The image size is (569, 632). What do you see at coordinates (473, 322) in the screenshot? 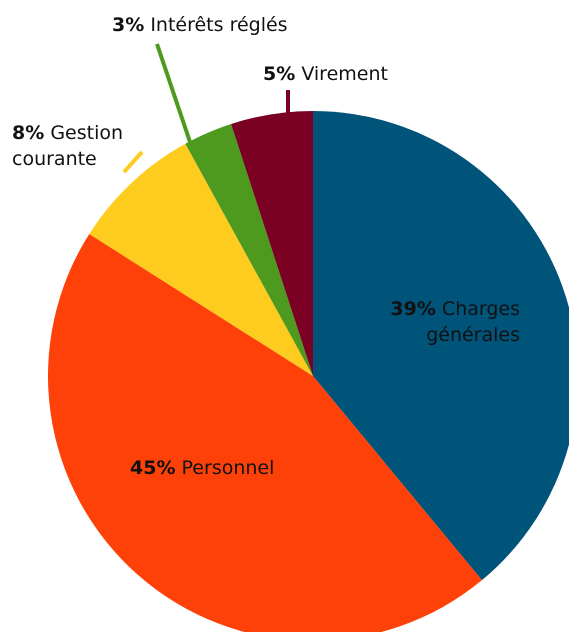
I see `category-label: Charges générales` at bounding box center [473, 322].